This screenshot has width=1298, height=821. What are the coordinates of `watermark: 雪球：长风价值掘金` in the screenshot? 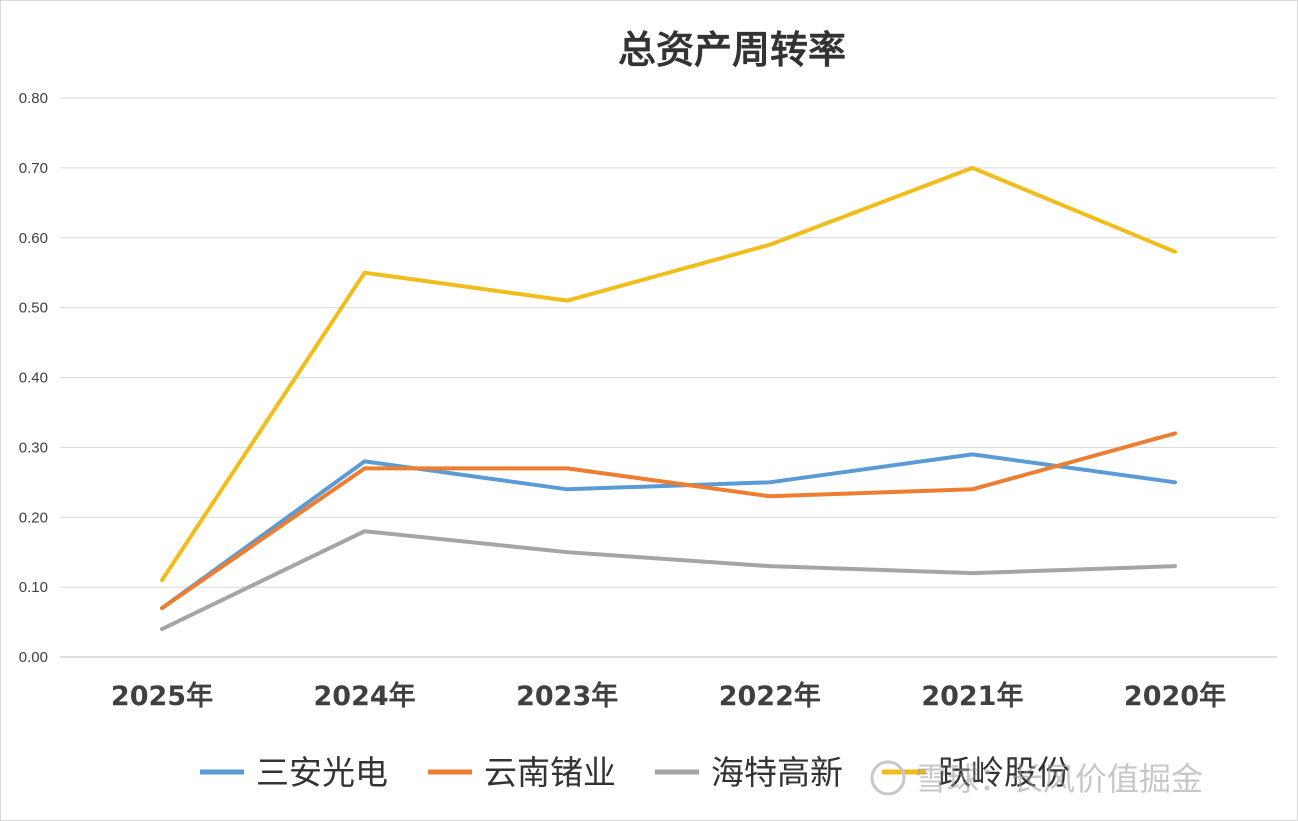 It's located at (1036, 779).